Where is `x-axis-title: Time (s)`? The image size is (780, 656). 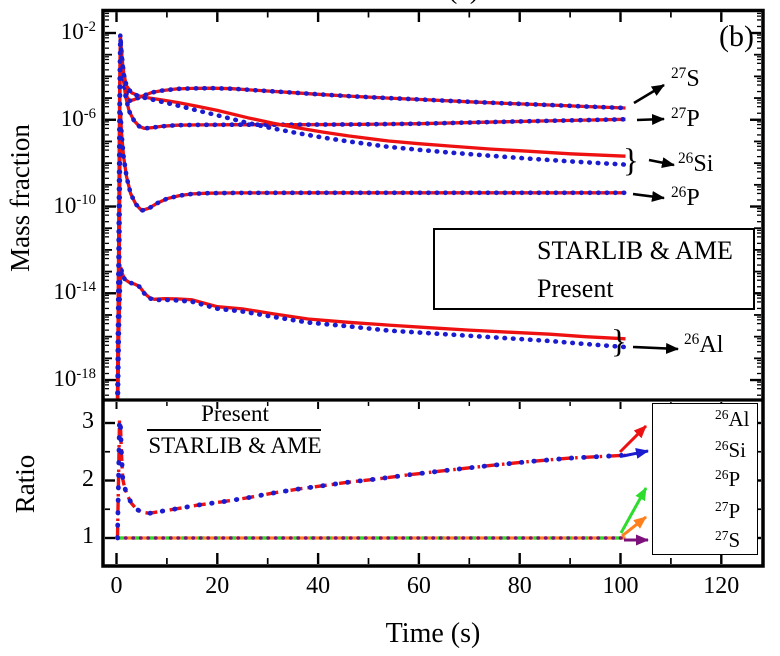 x-axis-title: Time (s) is located at coordinates (433, 633).